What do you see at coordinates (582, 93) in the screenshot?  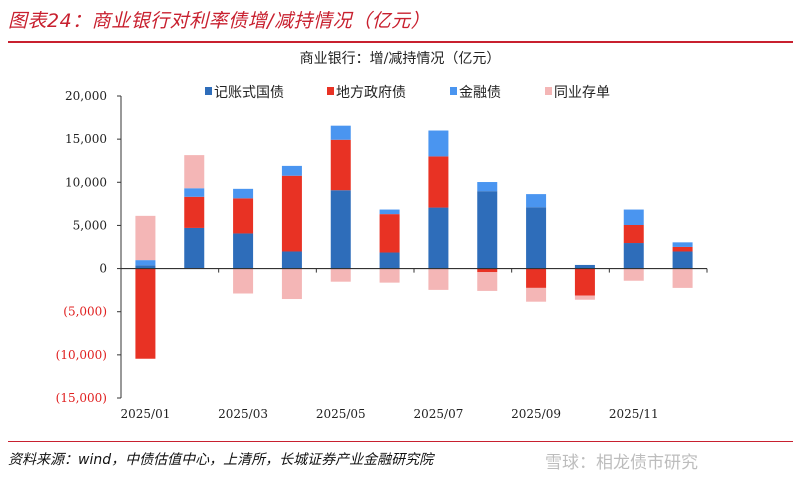 I see `legend-label: 同业存单` at bounding box center [582, 93].